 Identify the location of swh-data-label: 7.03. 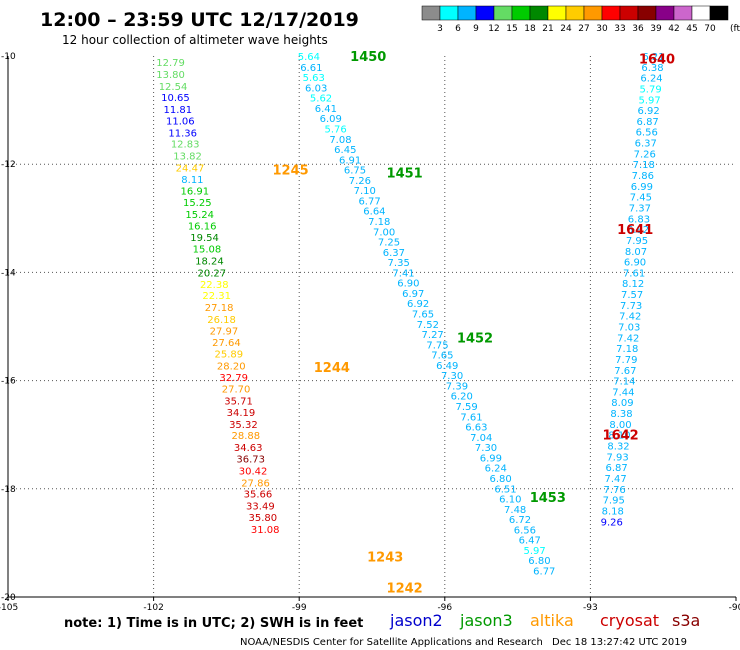
(629, 328).